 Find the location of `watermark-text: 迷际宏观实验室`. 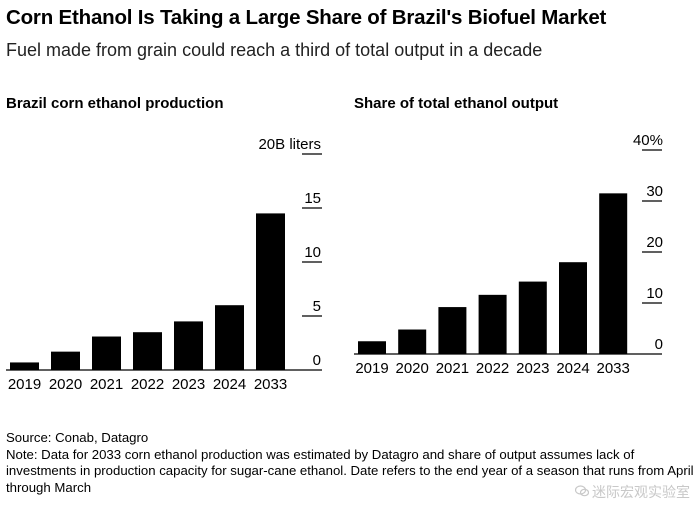

watermark-text: 迷际宏观实验室 is located at coordinates (641, 492).